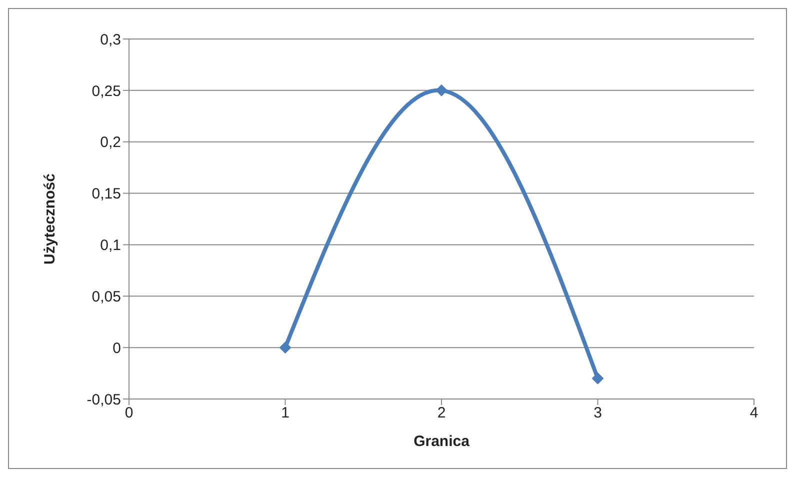 This screenshot has width=795, height=477. What do you see at coordinates (103, 399) in the screenshot?
I see `y-tick-label: -0,05` at bounding box center [103, 399].